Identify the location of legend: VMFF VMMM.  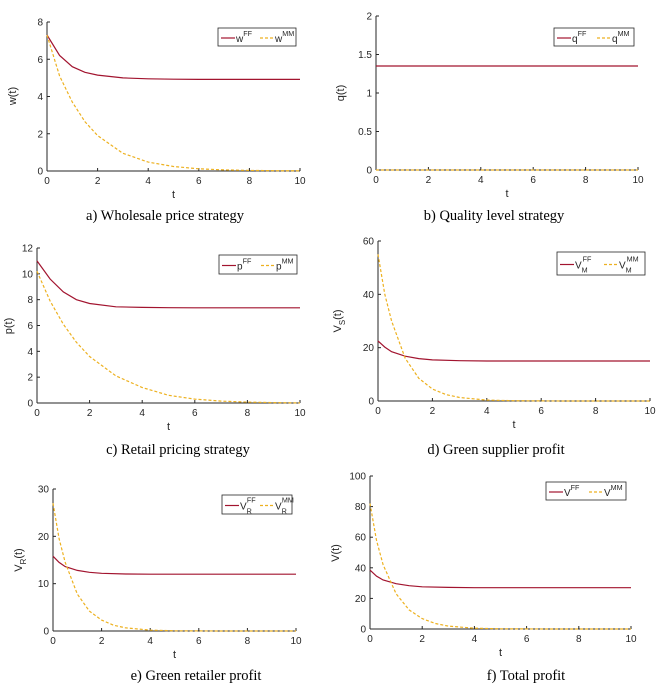
(601, 263).